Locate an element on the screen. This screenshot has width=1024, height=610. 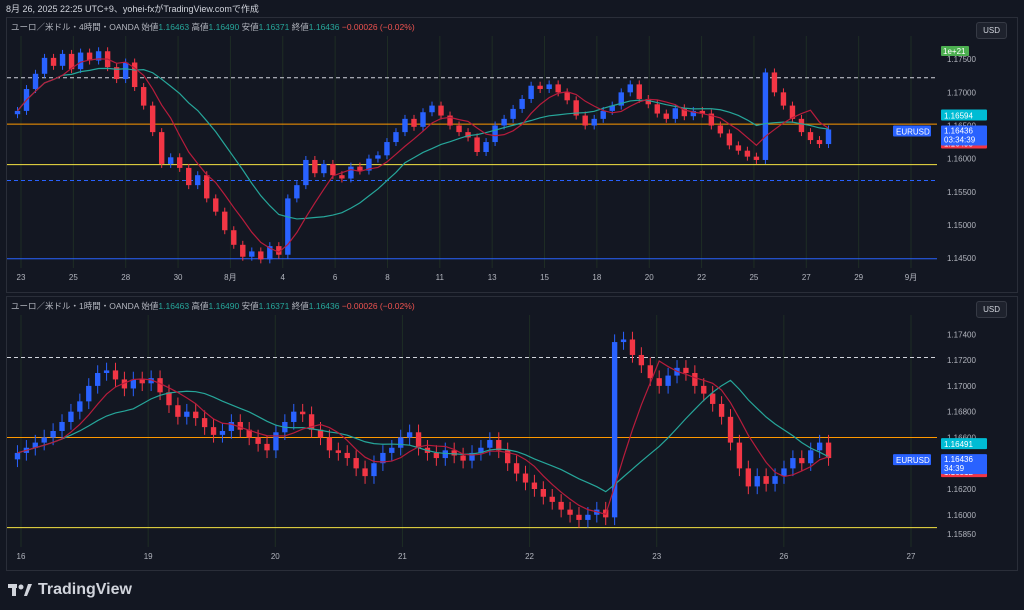
x-tick-label: 6 is located at coordinates (335, 277).